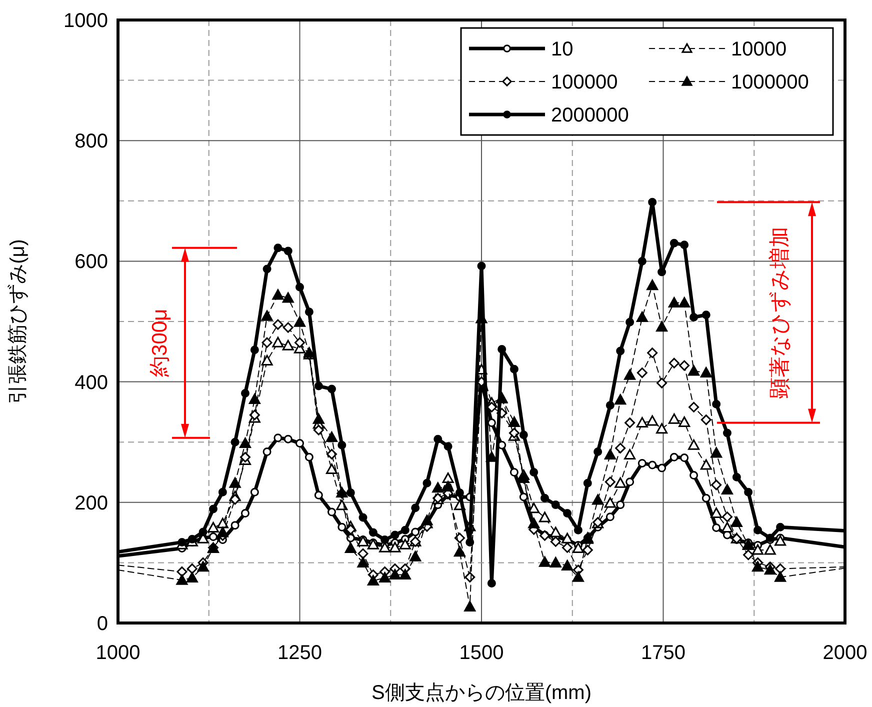 The height and width of the screenshot is (707, 872). What do you see at coordinates (663, 653) in the screenshot?
I see `x-tick-label: 1750` at bounding box center [663, 653].